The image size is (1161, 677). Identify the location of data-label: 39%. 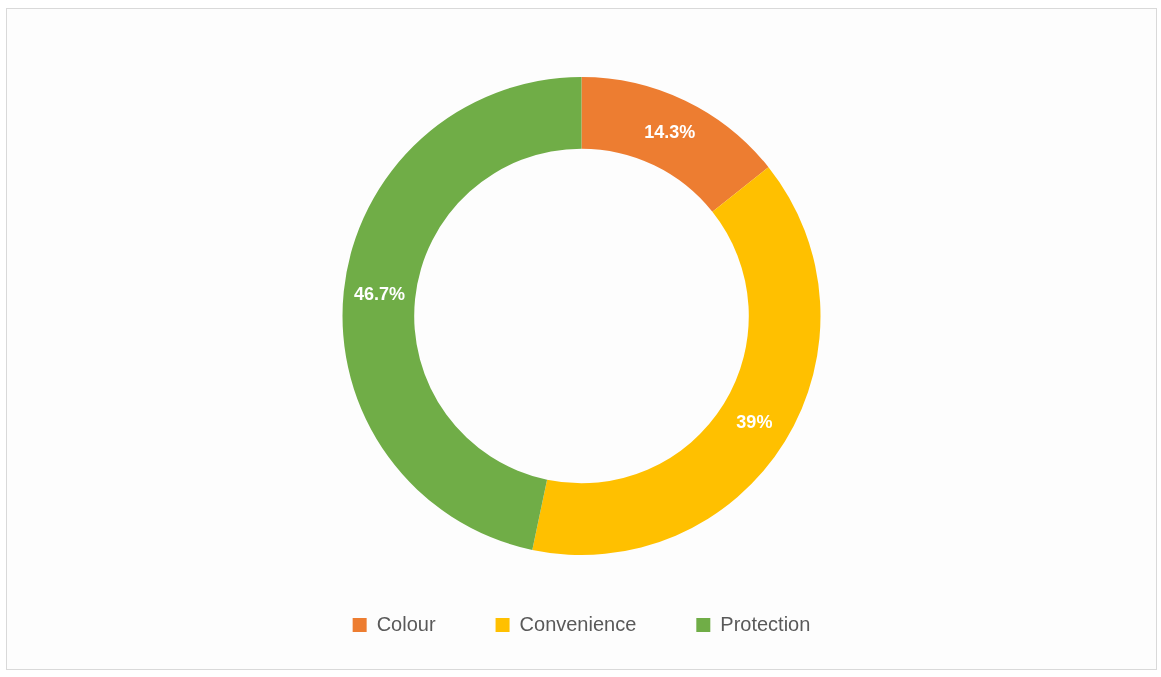
(754, 421).